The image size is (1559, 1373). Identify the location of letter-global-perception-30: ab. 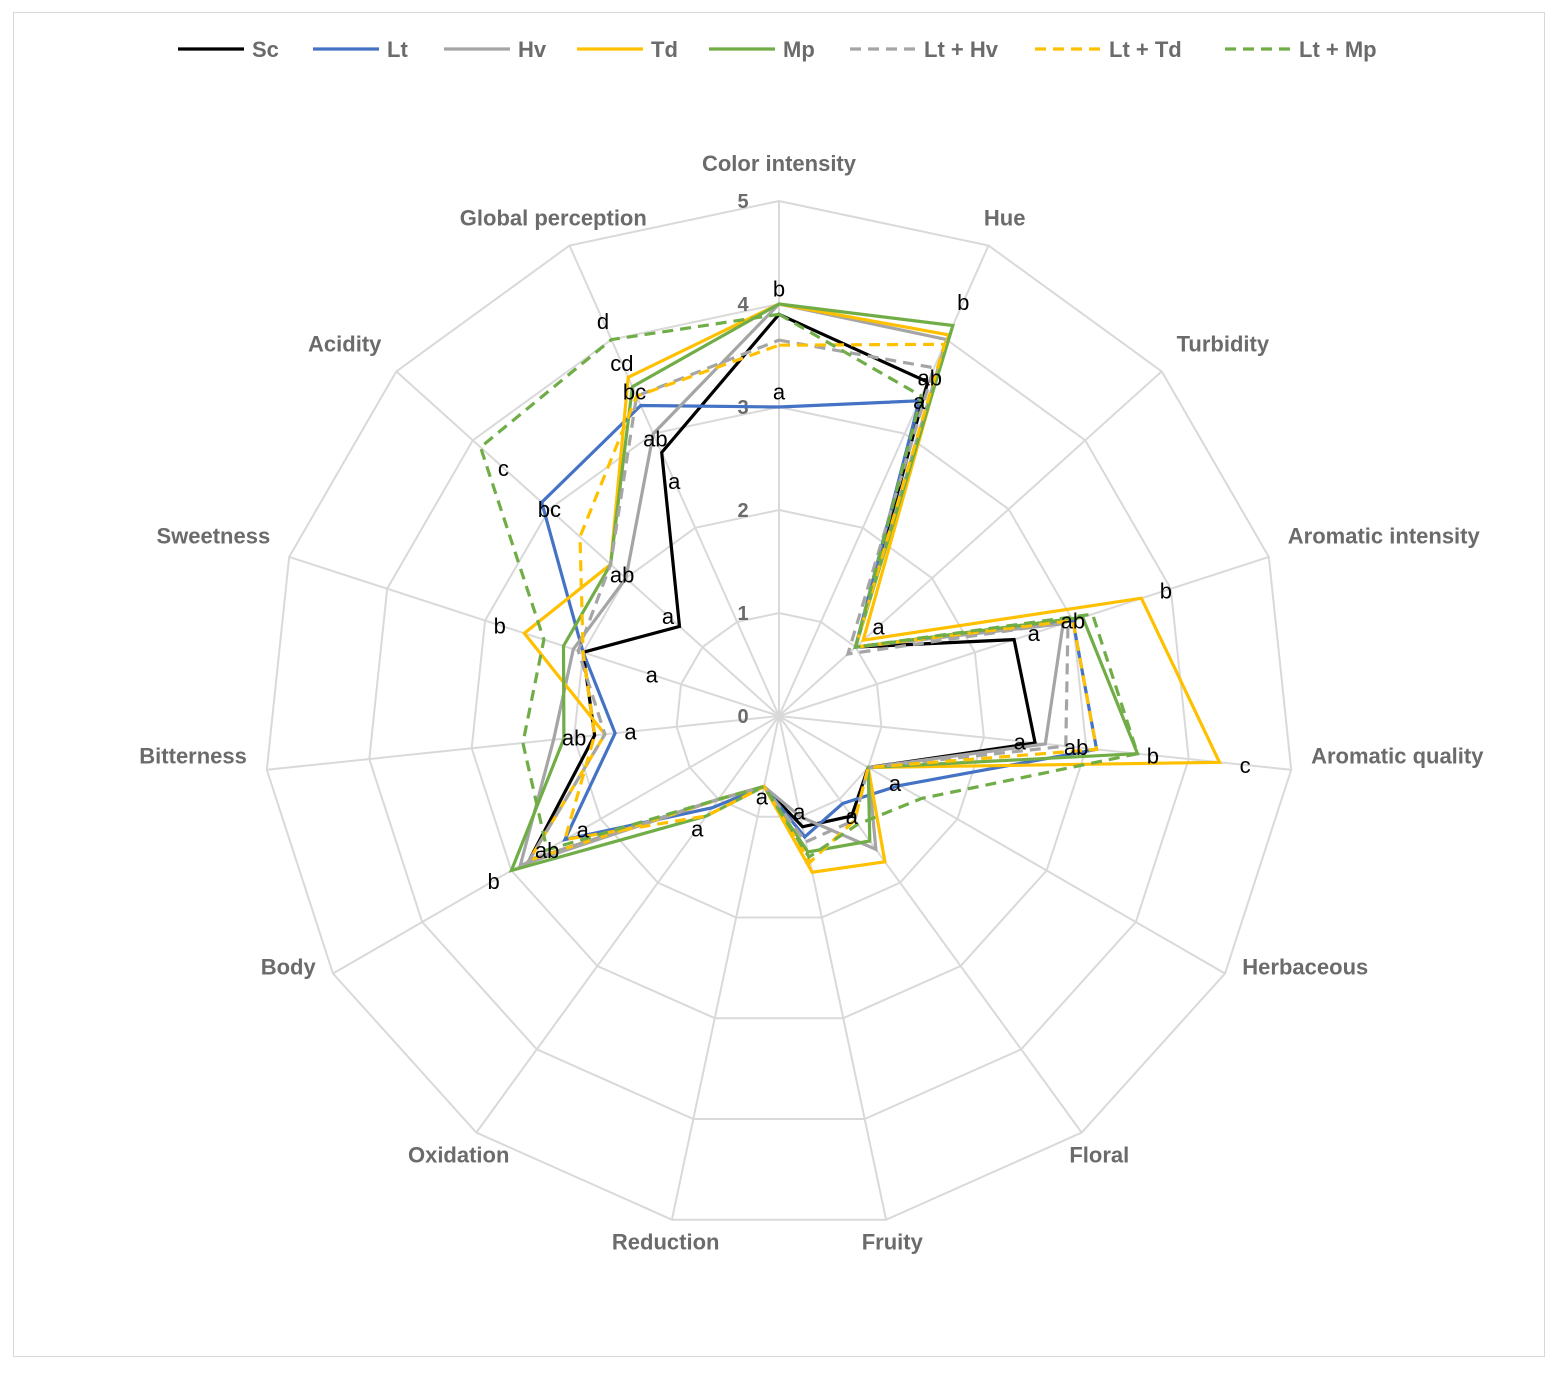
(655, 438).